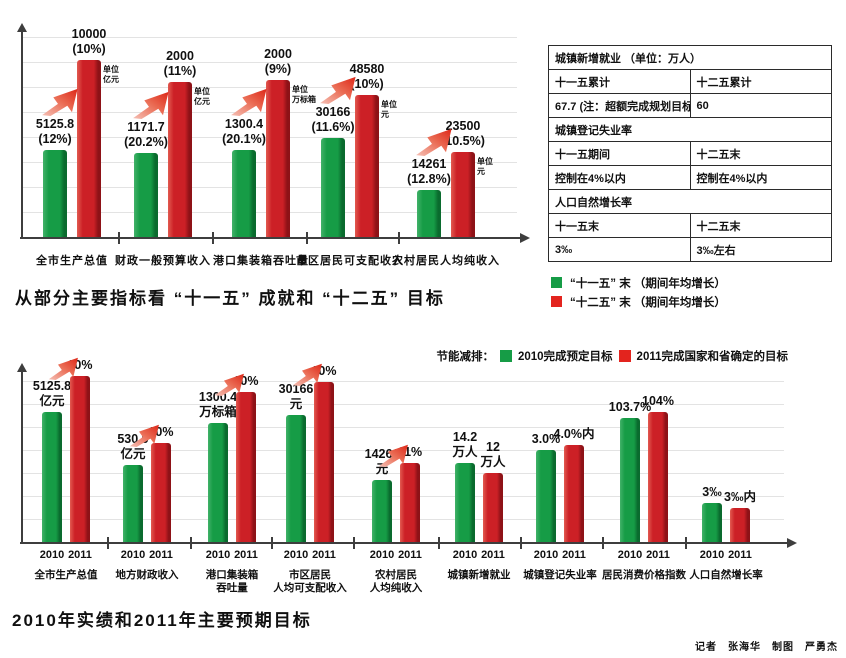 Image resolution: width=846 pixels, height=658 pixels. I want to click on bar-value-label: 3.0%, so click(546, 439).